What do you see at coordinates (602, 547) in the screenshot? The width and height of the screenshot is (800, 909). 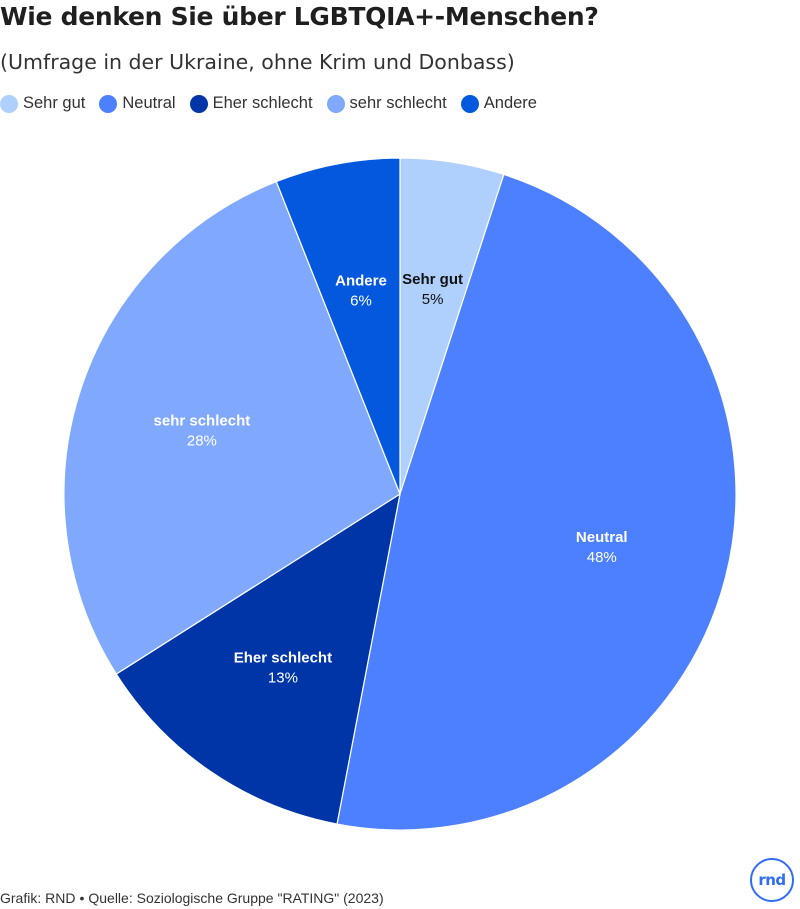 I see `slice-label-neutral: Neutral 48%` at bounding box center [602, 547].